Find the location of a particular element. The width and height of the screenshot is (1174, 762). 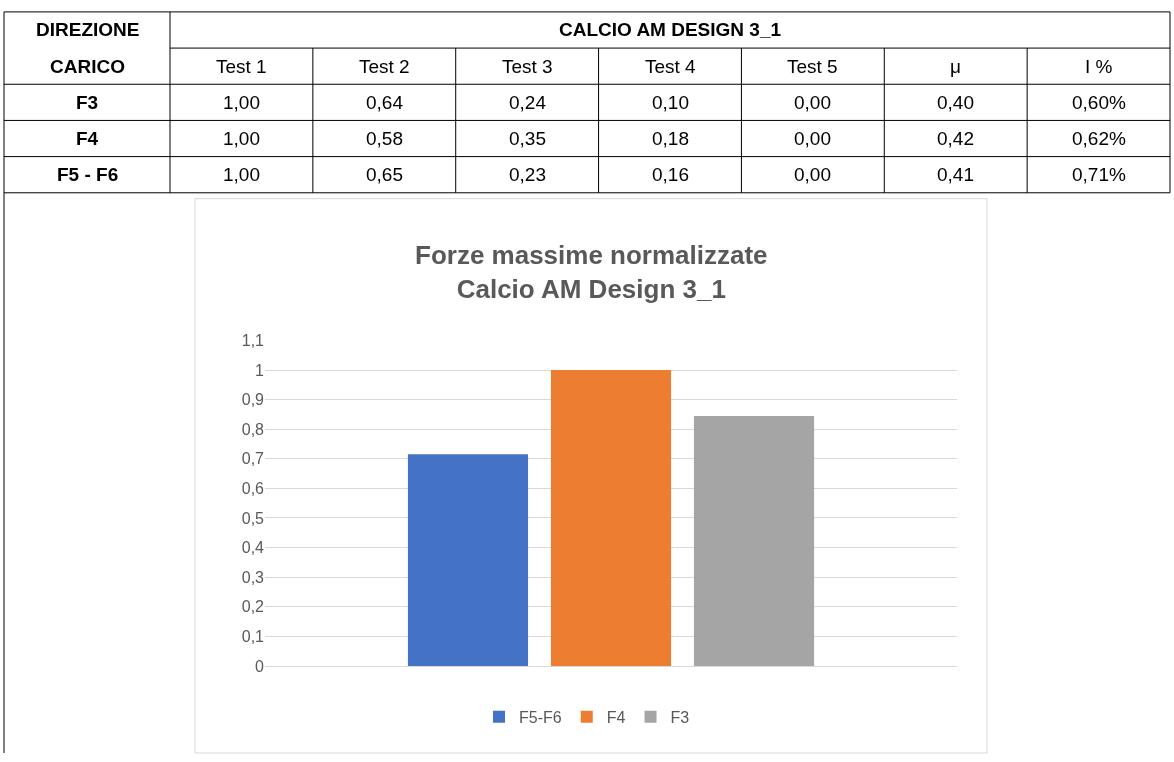

legend-label: F3 is located at coordinates (680, 717).